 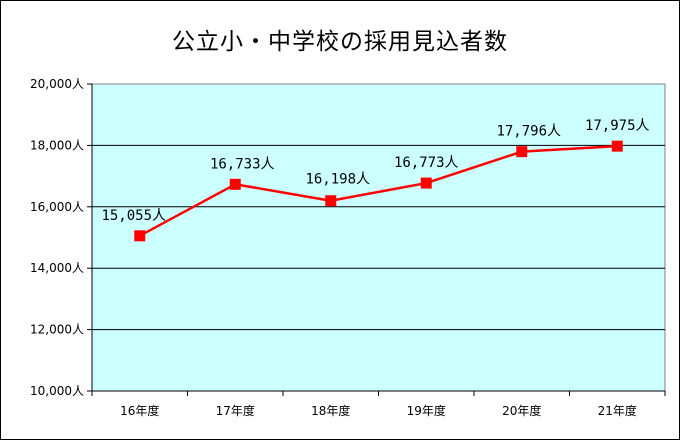 I want to click on x-tick-label-1: 17年度, so click(x=235, y=410).